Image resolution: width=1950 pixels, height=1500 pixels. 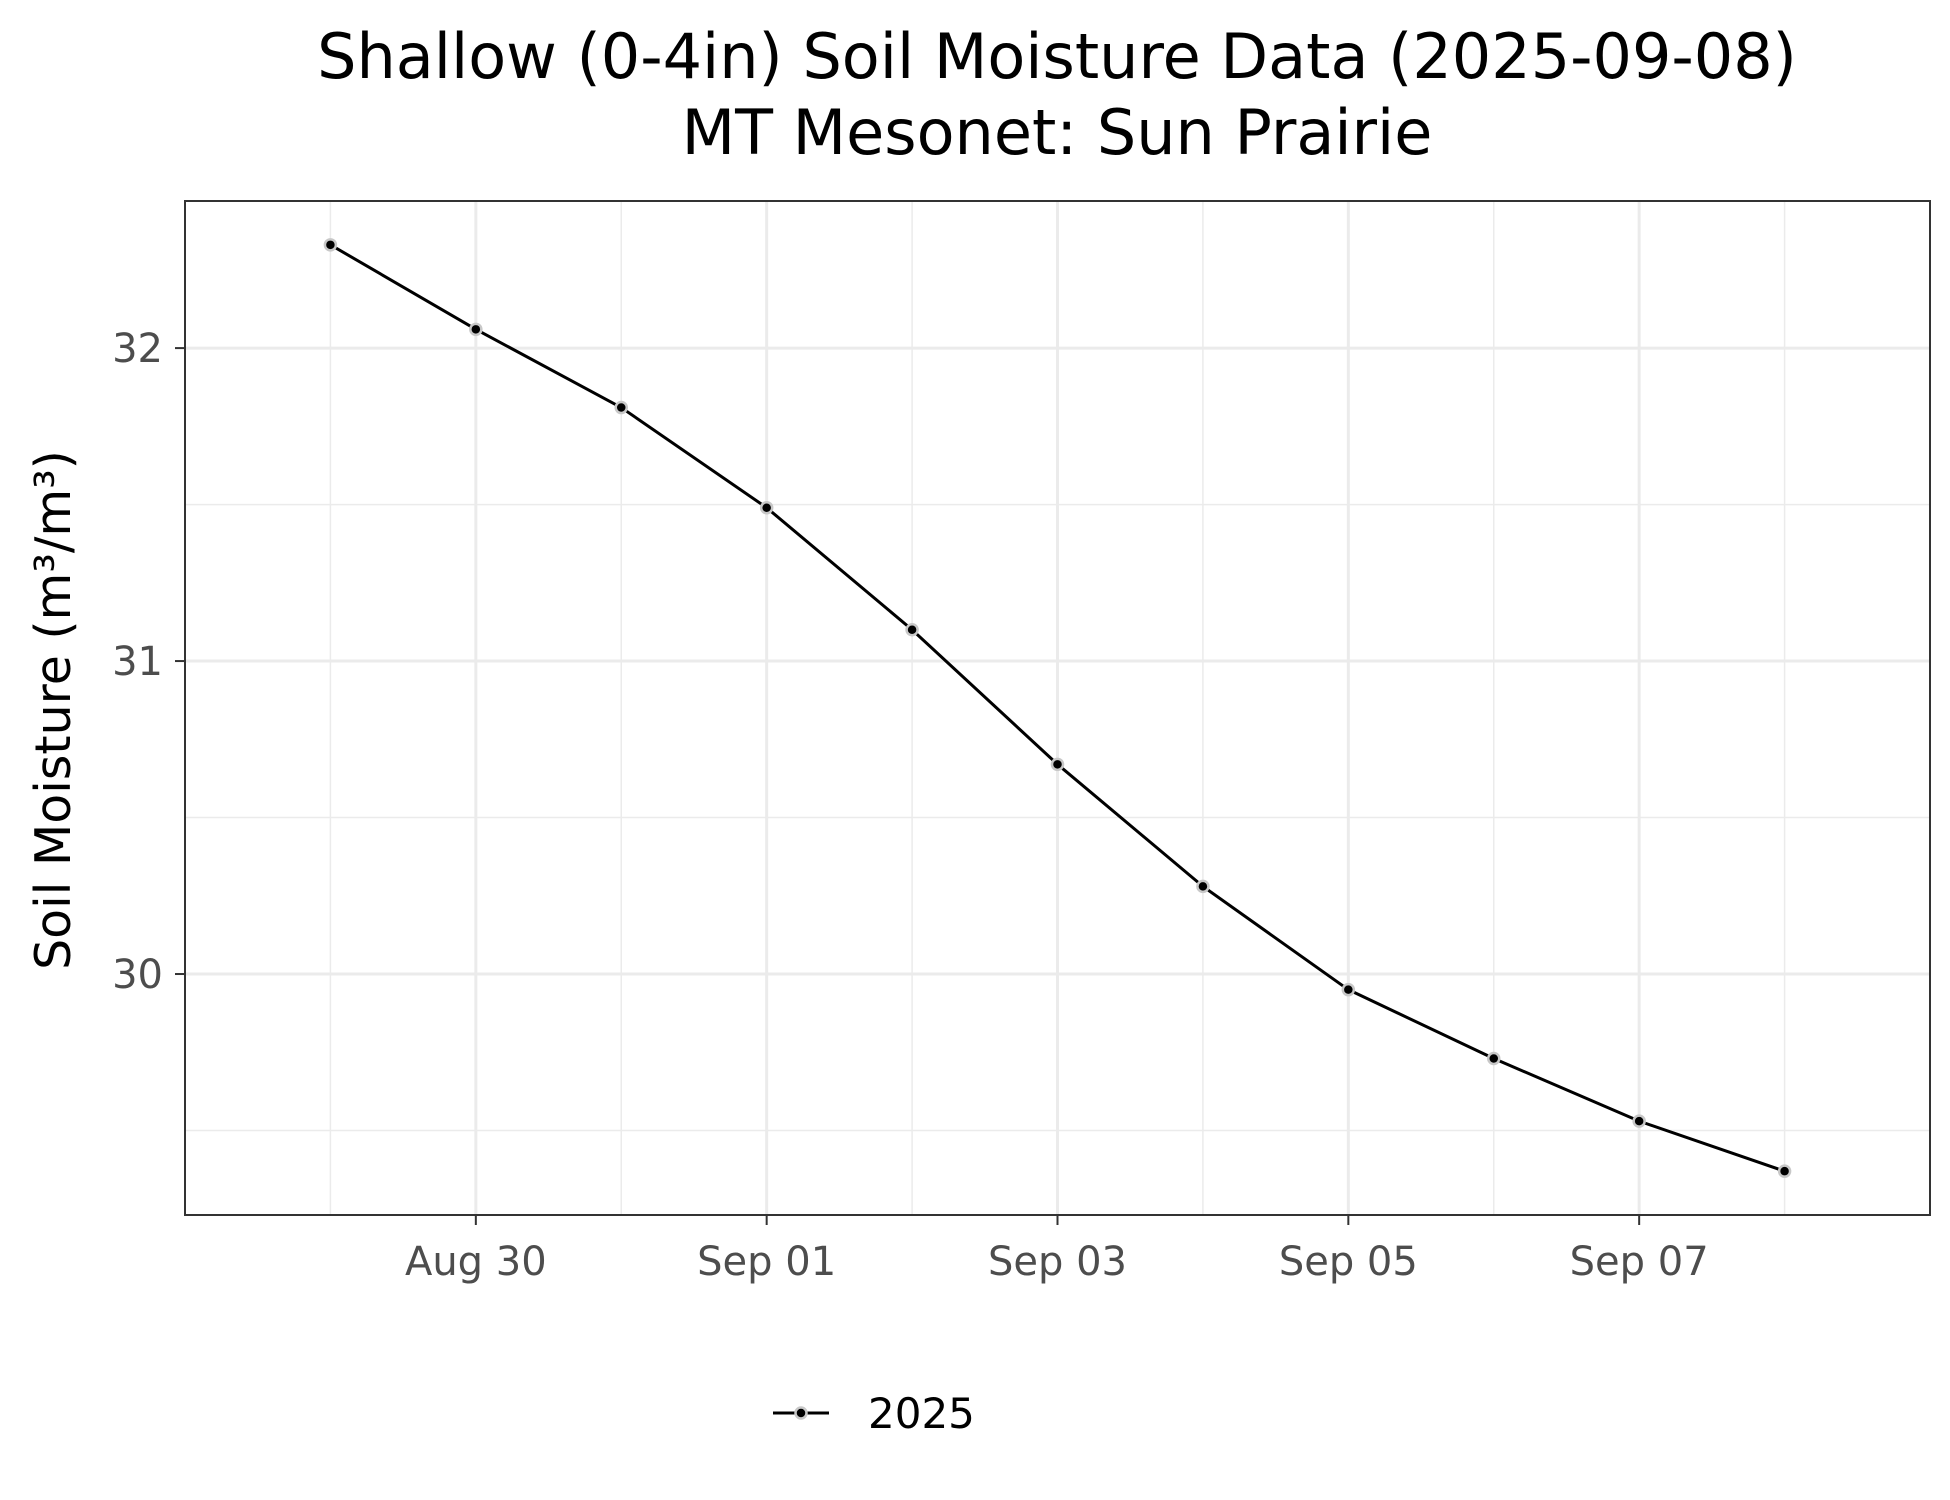 What do you see at coordinates (921, 1413) in the screenshot?
I see `legend-label: 2025` at bounding box center [921, 1413].